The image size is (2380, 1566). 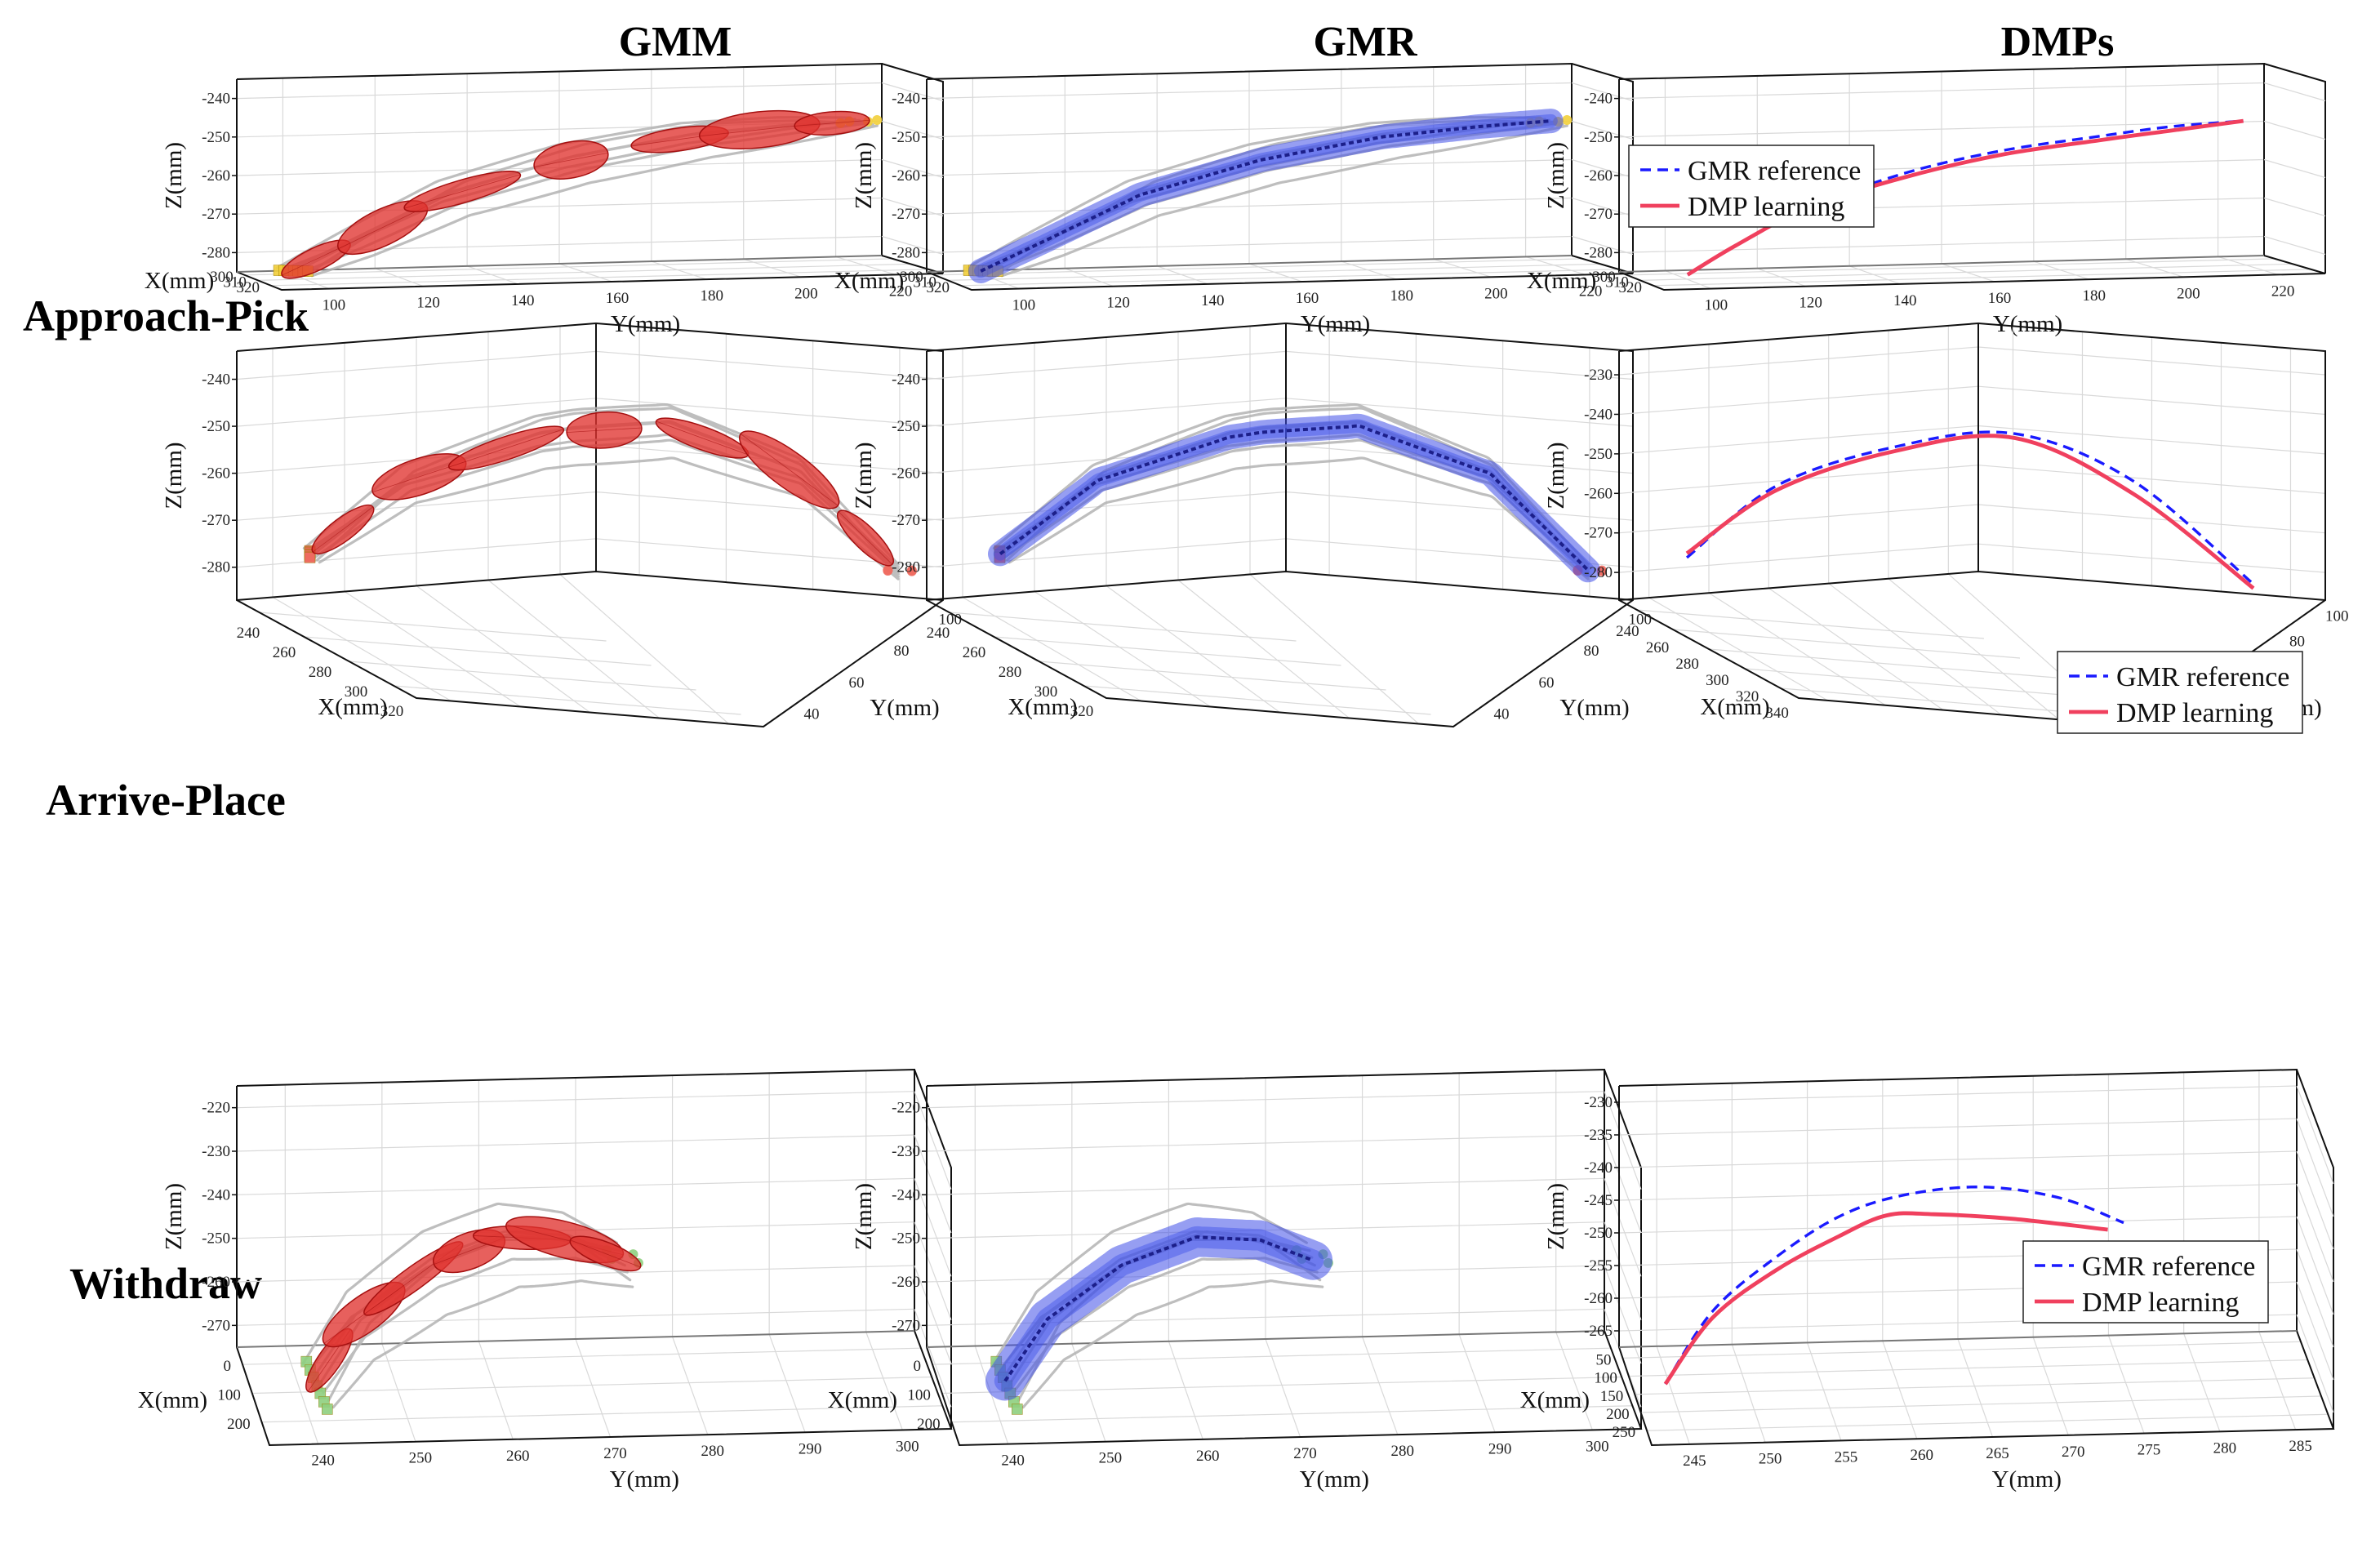 I want to click on y-tick-label: 300, so click(x=1598, y=1446).